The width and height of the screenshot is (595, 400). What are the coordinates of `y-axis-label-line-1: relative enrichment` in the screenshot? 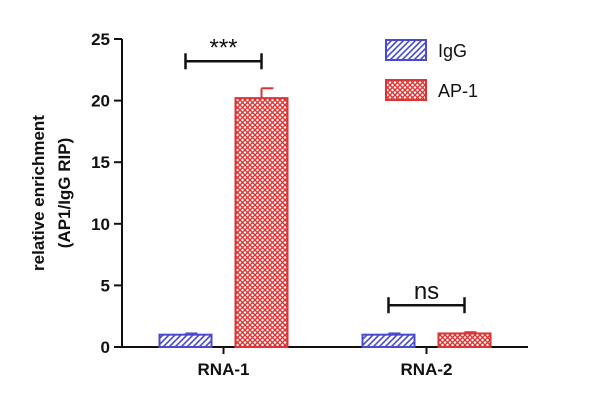 It's located at (38, 193).